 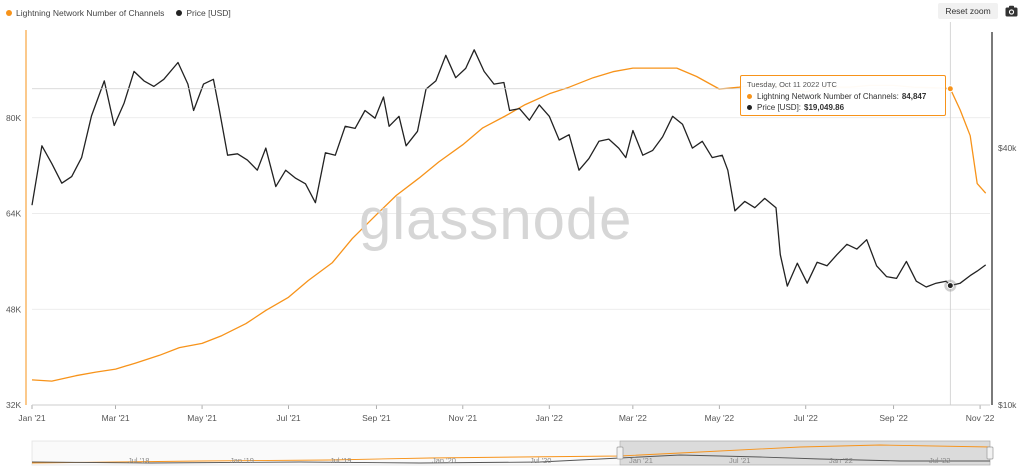 I want to click on navigator-label: Jan '21, so click(x=641, y=460).